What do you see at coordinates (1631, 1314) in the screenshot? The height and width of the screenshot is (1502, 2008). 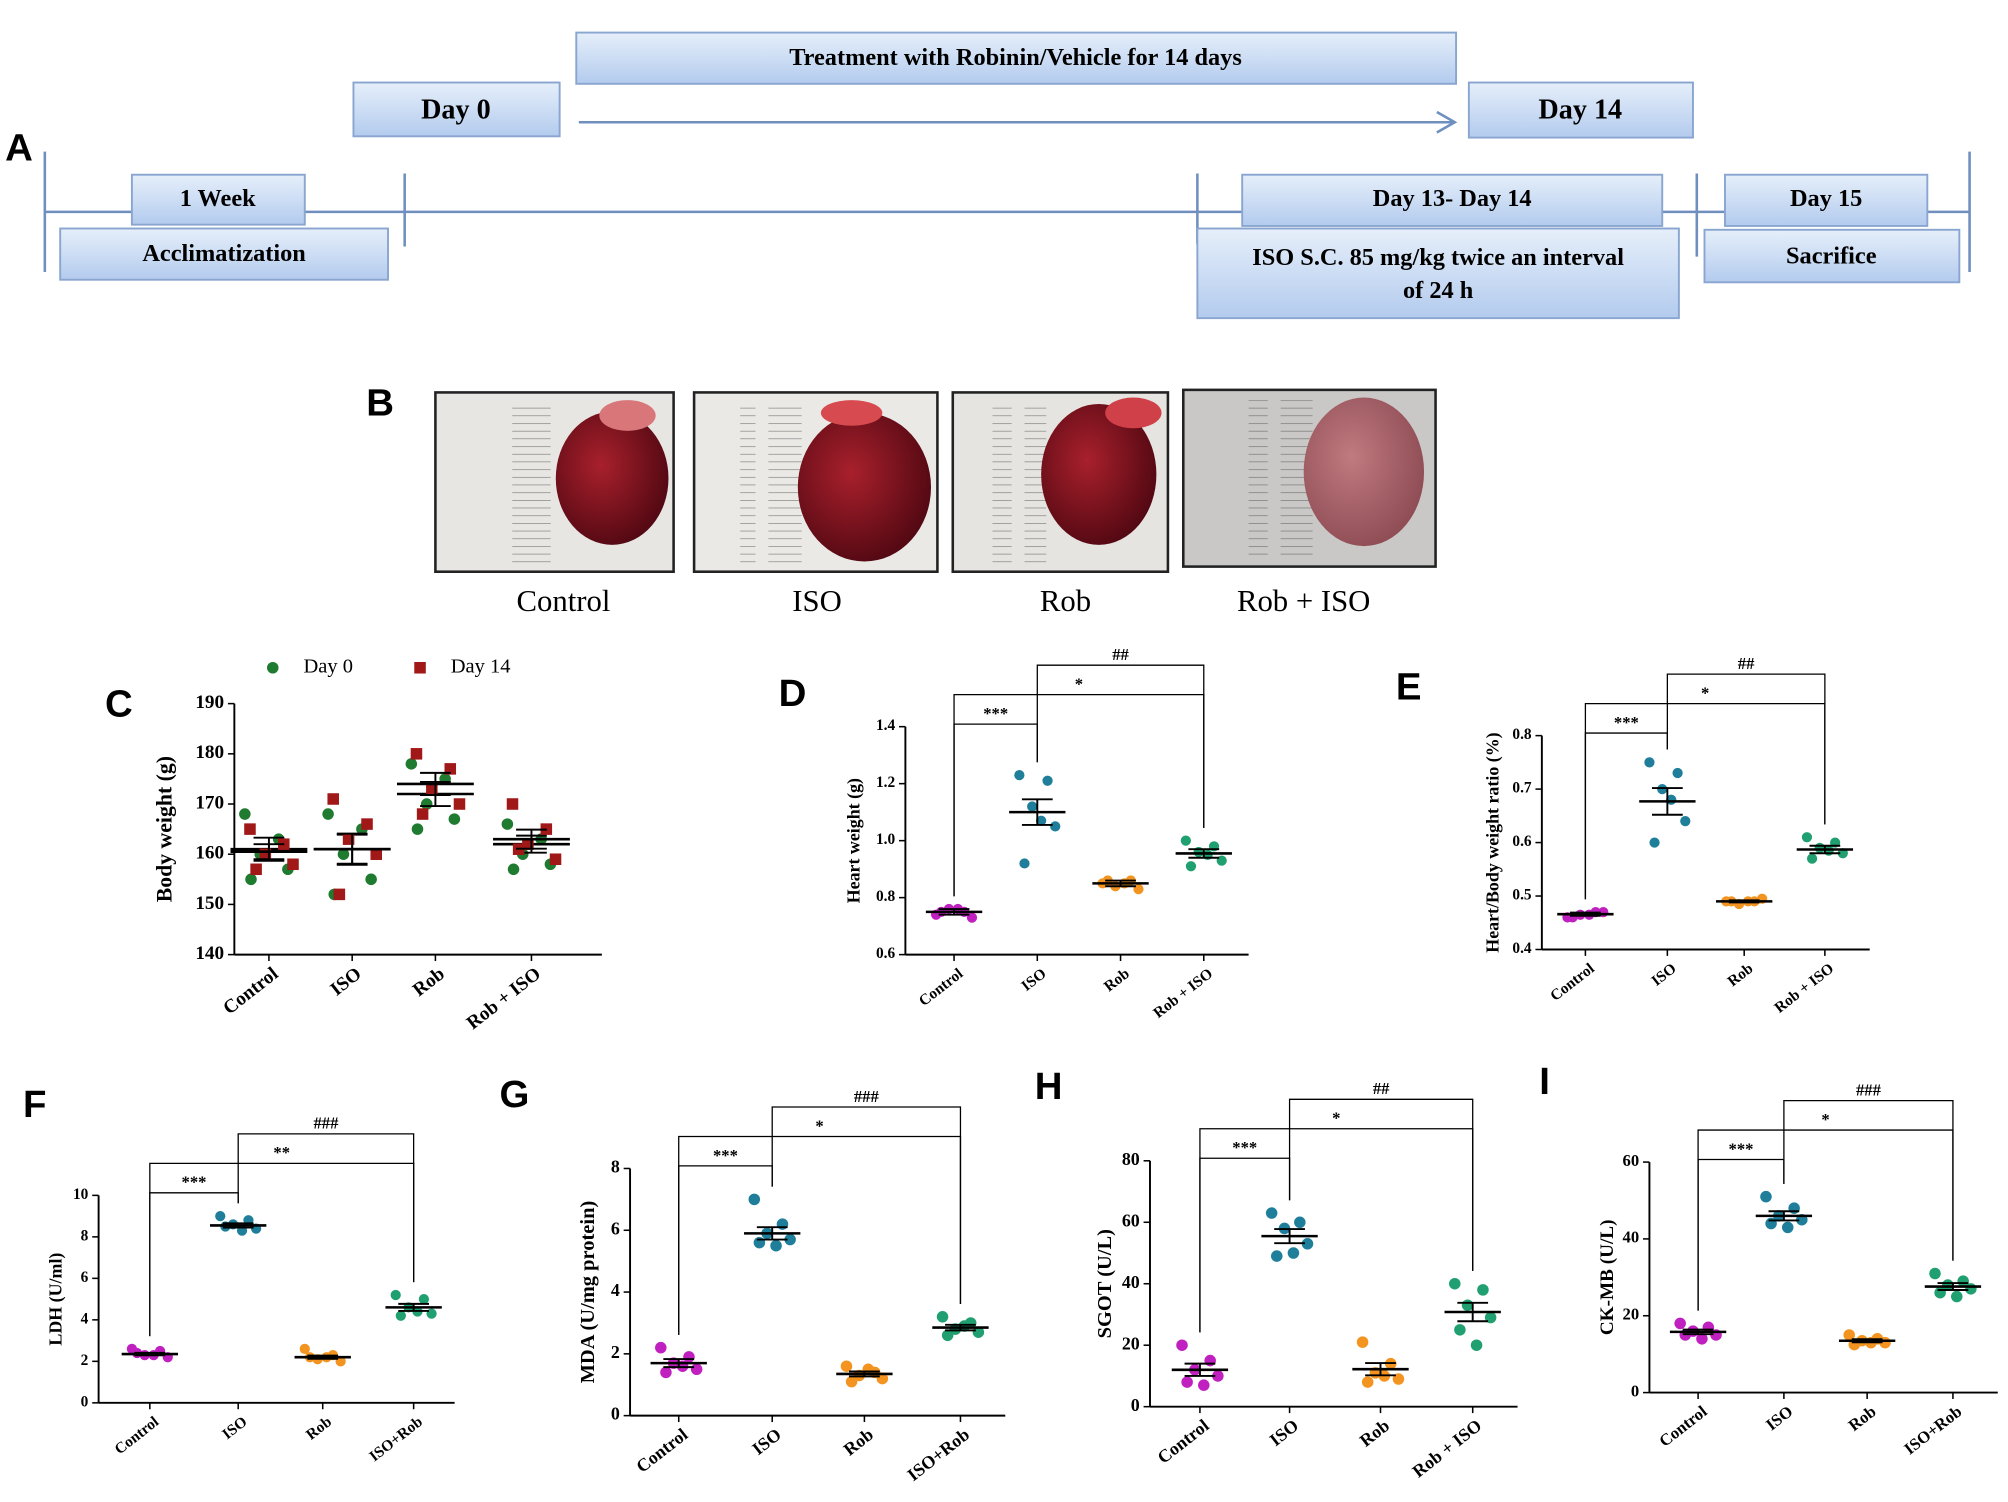 I see `y-tick-label: 20` at bounding box center [1631, 1314].